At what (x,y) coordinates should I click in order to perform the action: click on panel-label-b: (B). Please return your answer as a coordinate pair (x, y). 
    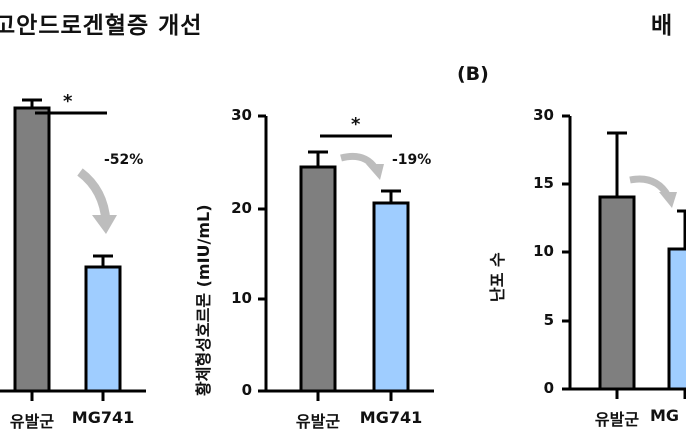
    Looking at the image, I should click on (473, 74).